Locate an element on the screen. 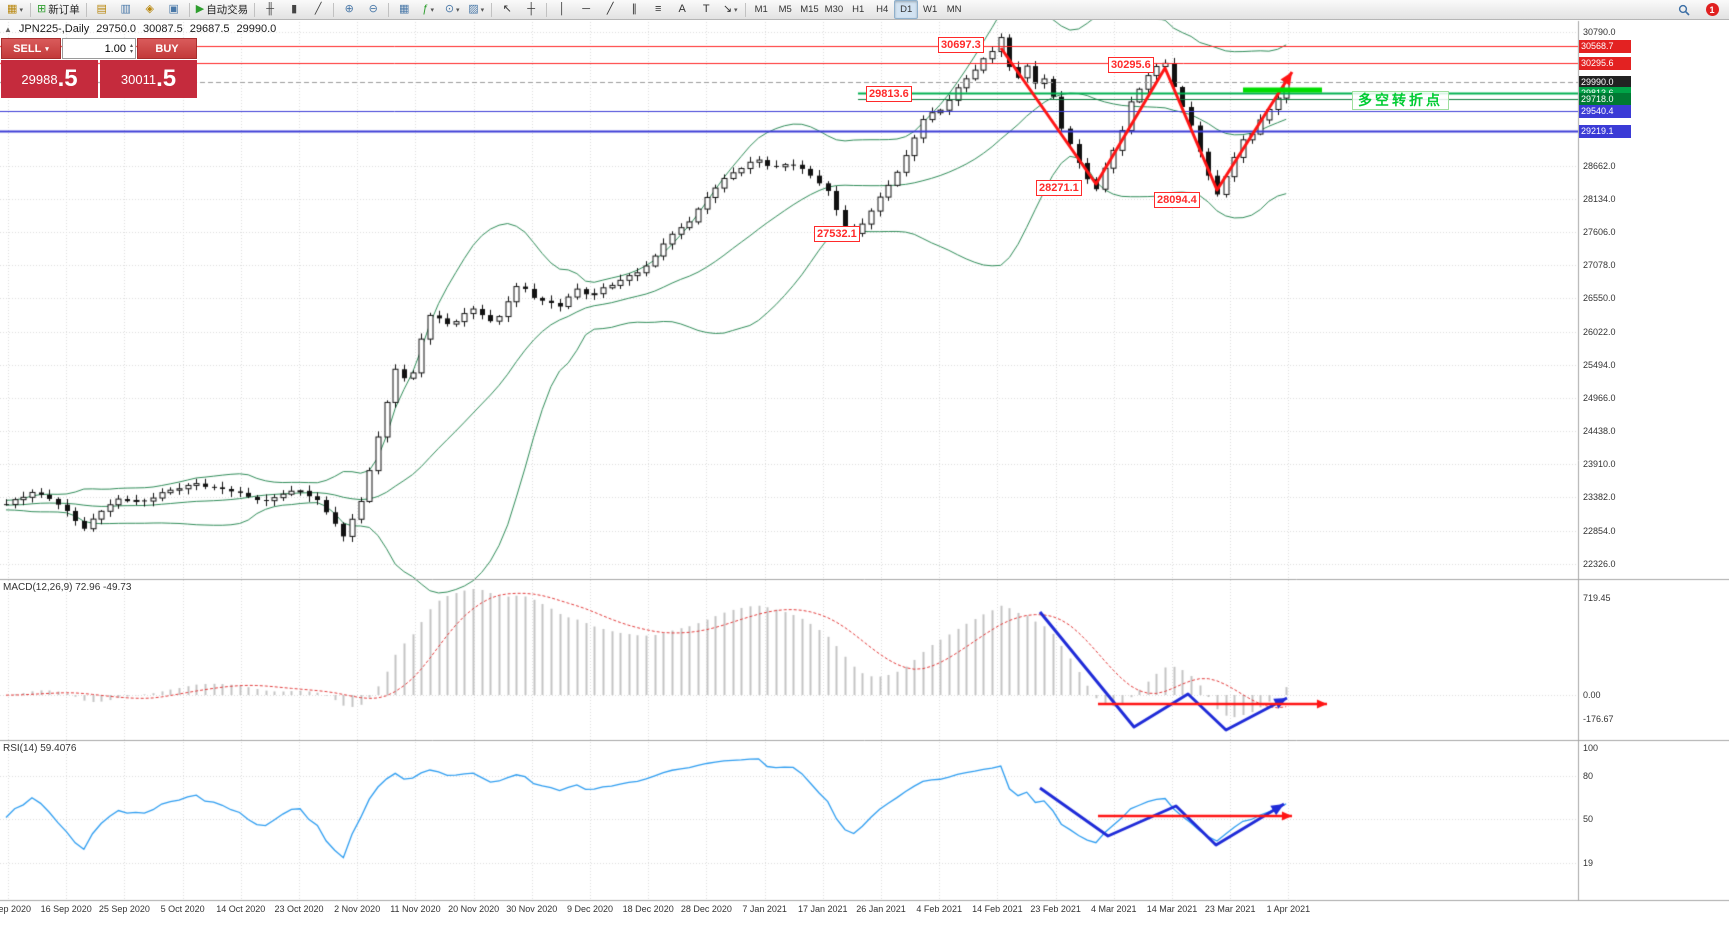 The height and width of the screenshot is (941, 1729). new-order-label: 新订单 is located at coordinates (64, 10).